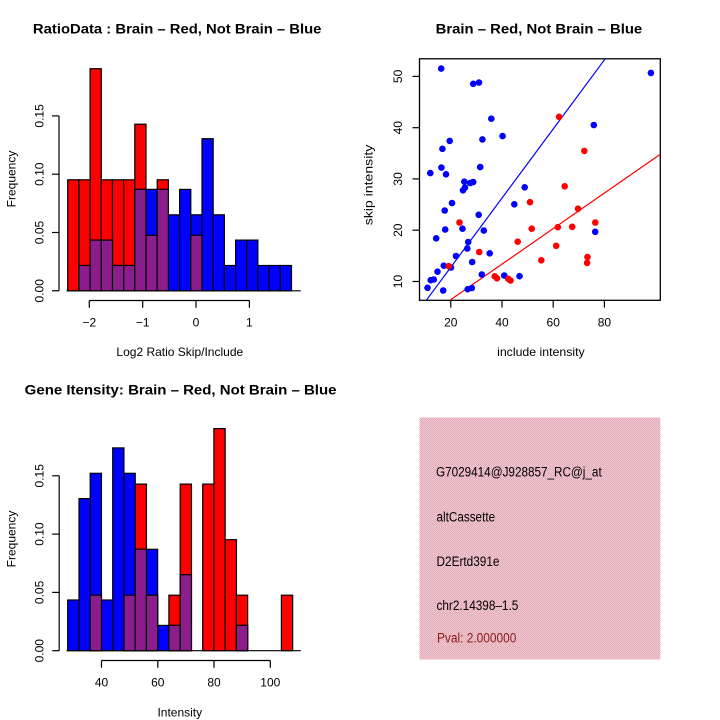 The height and width of the screenshot is (720, 720). What do you see at coordinates (519, 471) in the screenshot?
I see `svg-text: G7029414@J928857_RC@j_at` at bounding box center [519, 471].